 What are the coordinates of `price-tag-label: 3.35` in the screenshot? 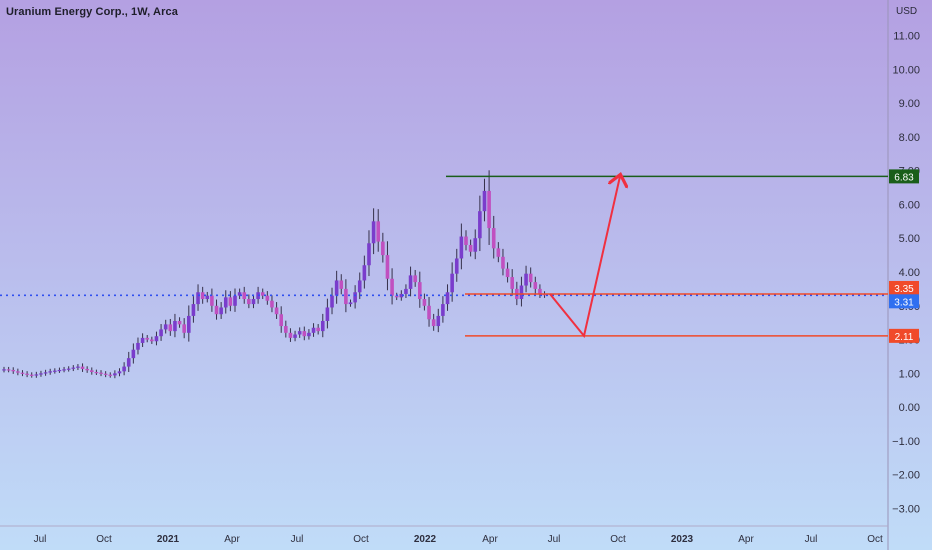 It's located at (904, 289).